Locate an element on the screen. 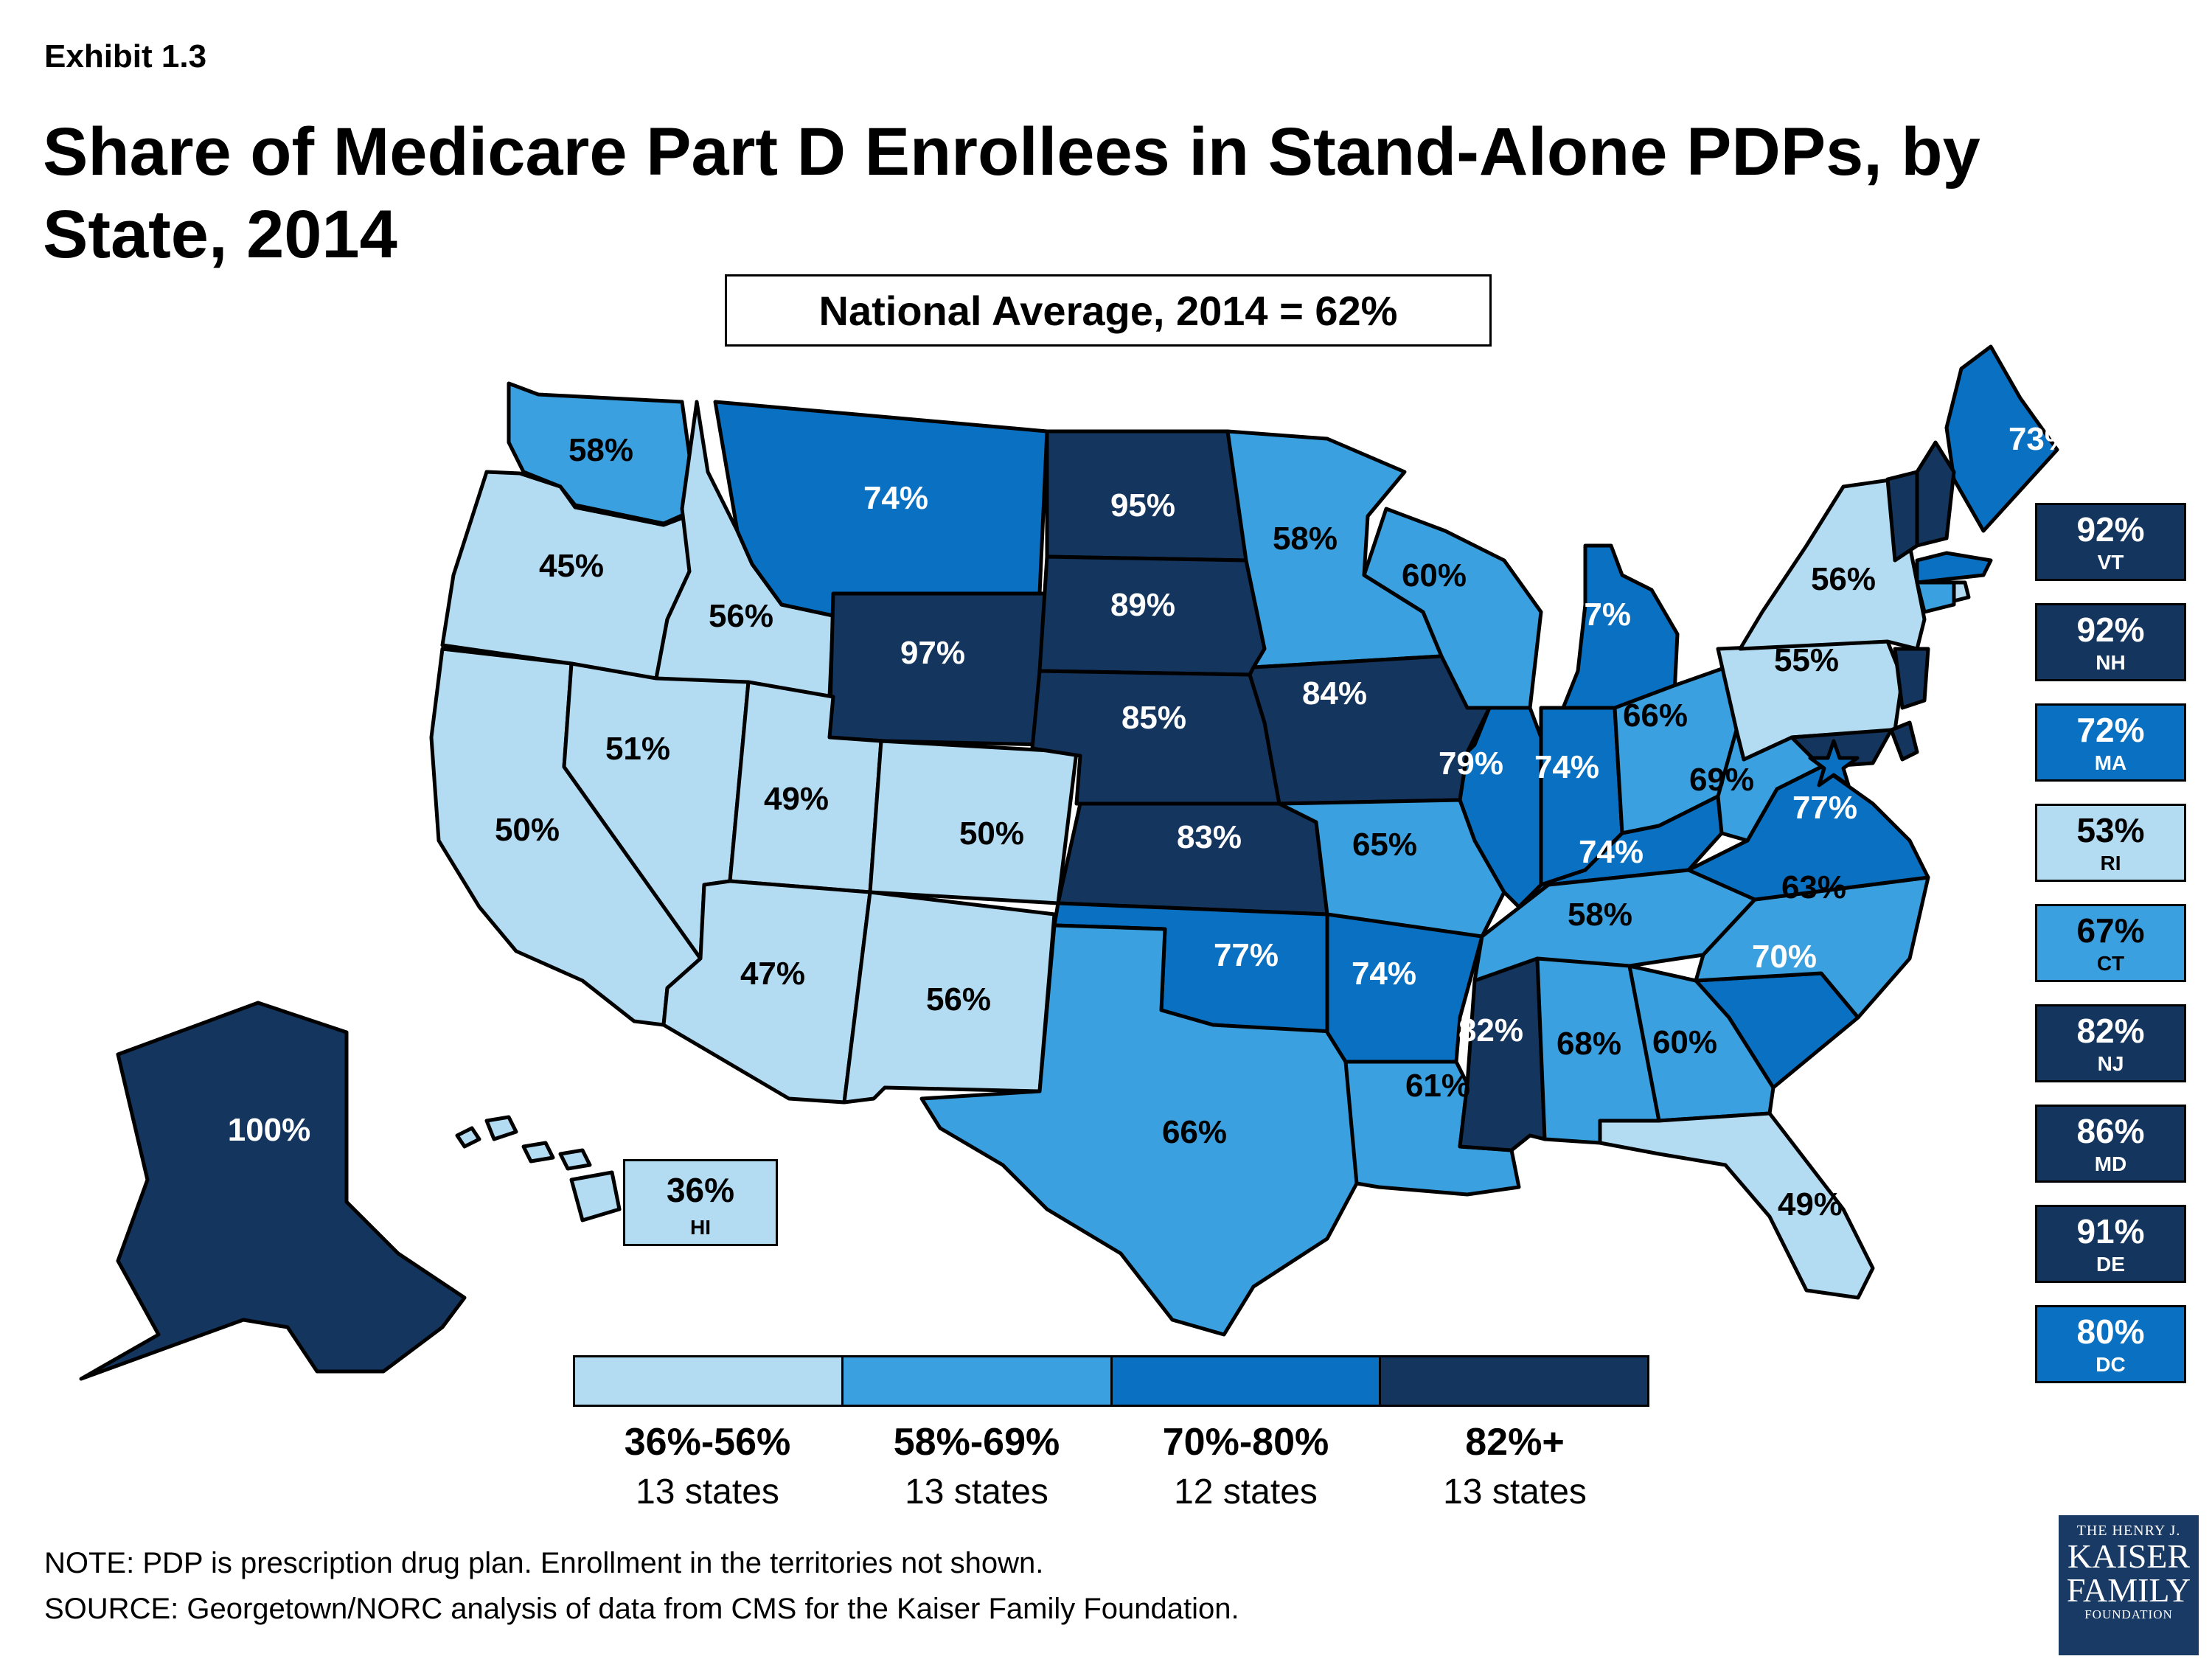  small-state-box-ma: 72% MA is located at coordinates (2110, 742).